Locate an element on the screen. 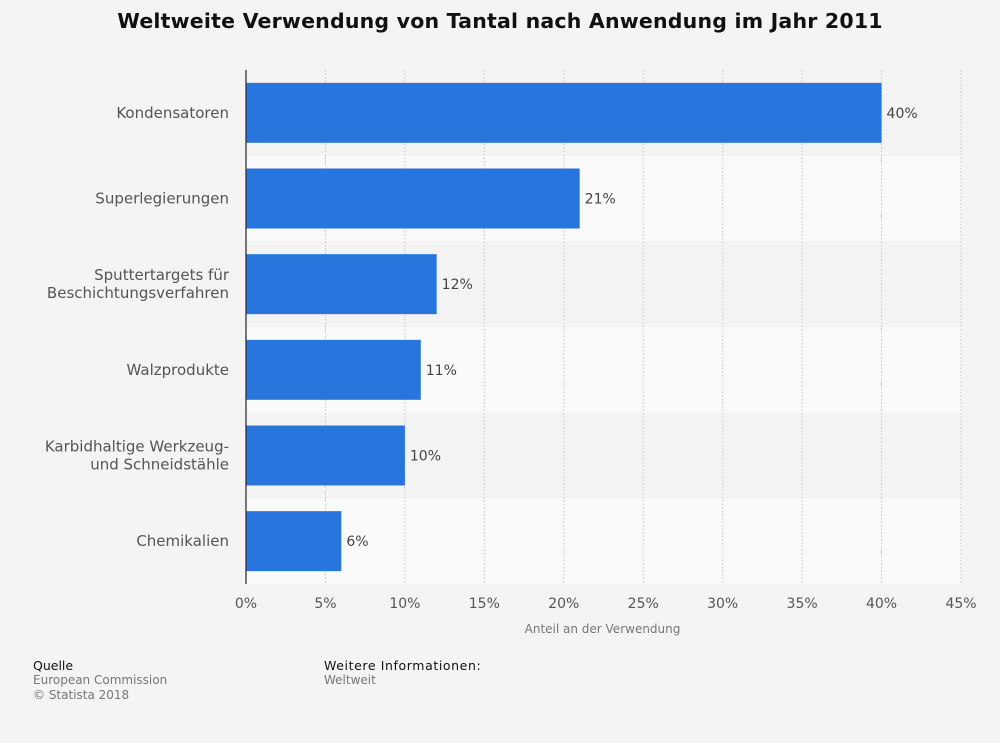  category-label: Superlegierungen is located at coordinates (162, 199).